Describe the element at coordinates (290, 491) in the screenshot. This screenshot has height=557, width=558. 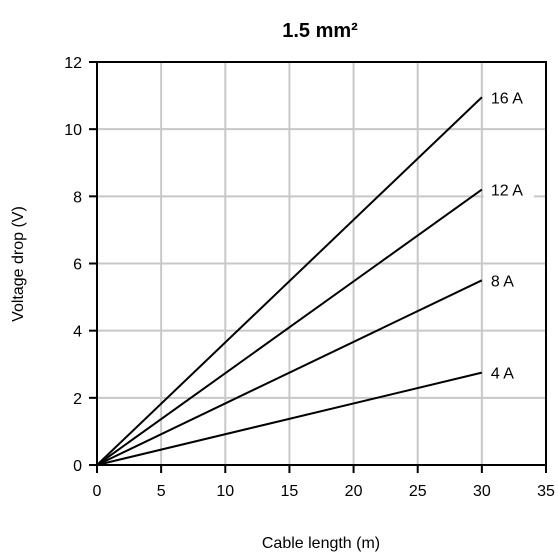
I see `x-tick-label: 15` at that location.